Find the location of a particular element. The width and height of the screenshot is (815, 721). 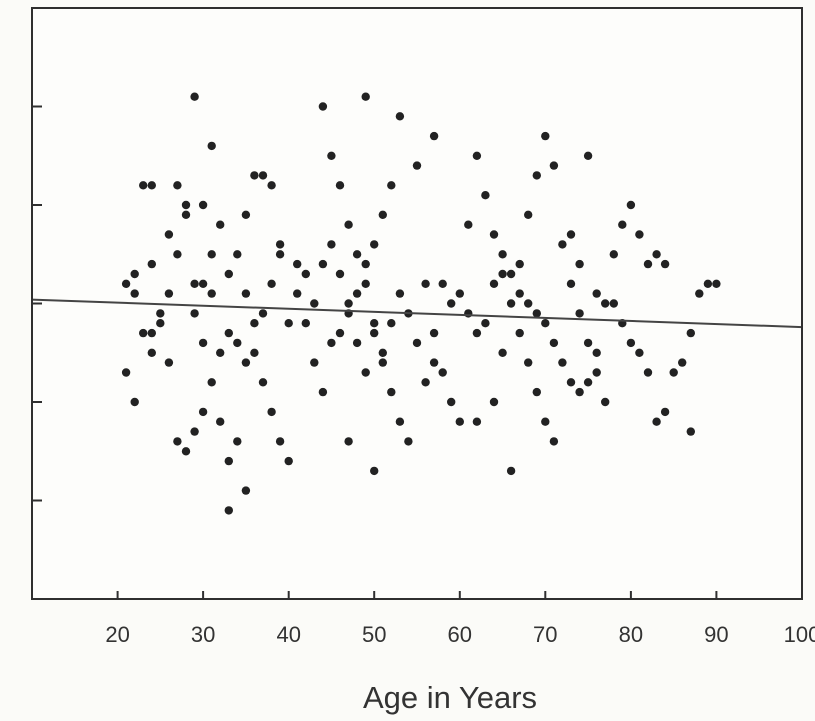

x-tick-label: 80 is located at coordinates (631, 634).